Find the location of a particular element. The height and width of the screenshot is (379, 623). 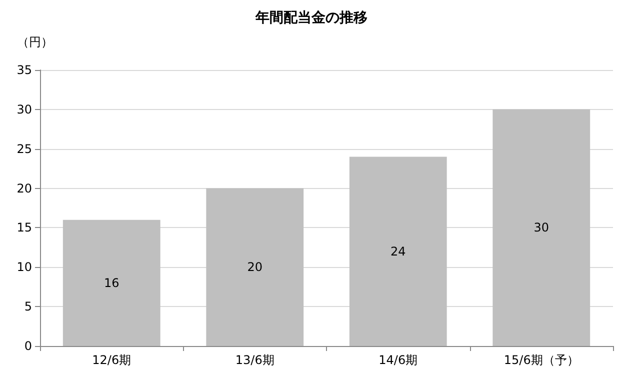

y-tick-label: 15 is located at coordinates (24, 227).